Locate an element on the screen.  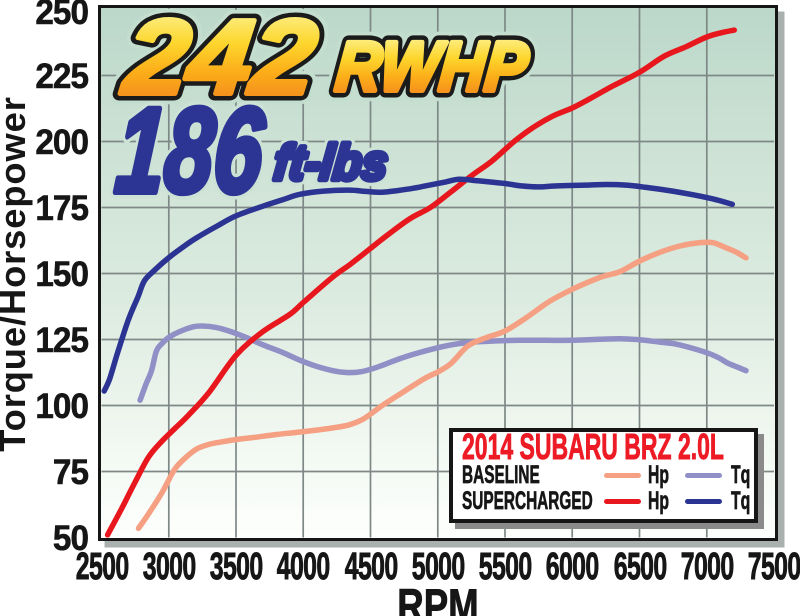
svg-text: ft-lbs is located at coordinates (330, 163).